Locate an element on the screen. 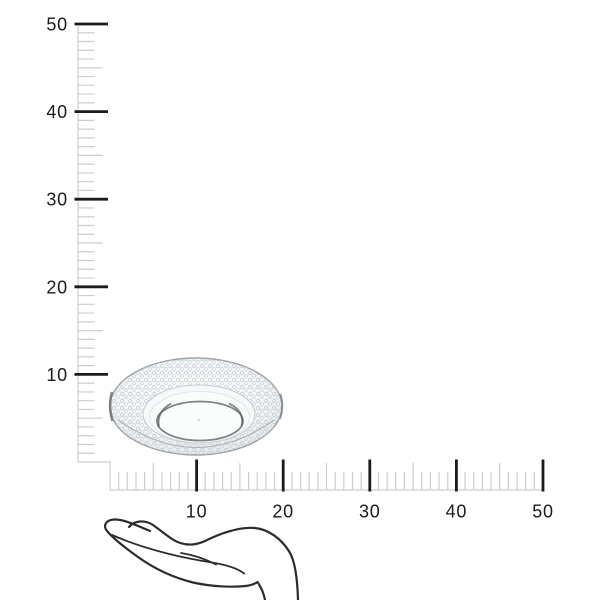 This screenshot has width=600, height=600. ruler-zero-corner is located at coordinates (94, 475).